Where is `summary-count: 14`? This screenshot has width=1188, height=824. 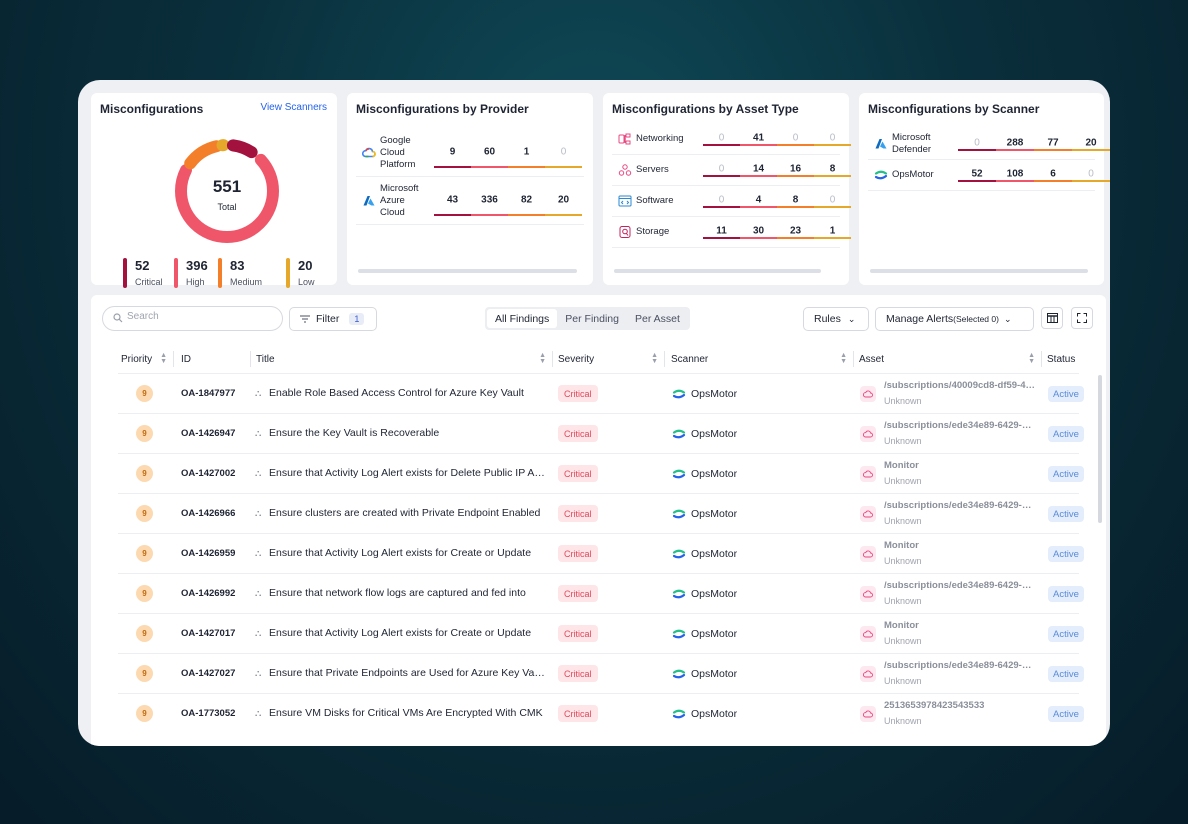
summary-count: 14 is located at coordinates (758, 169).